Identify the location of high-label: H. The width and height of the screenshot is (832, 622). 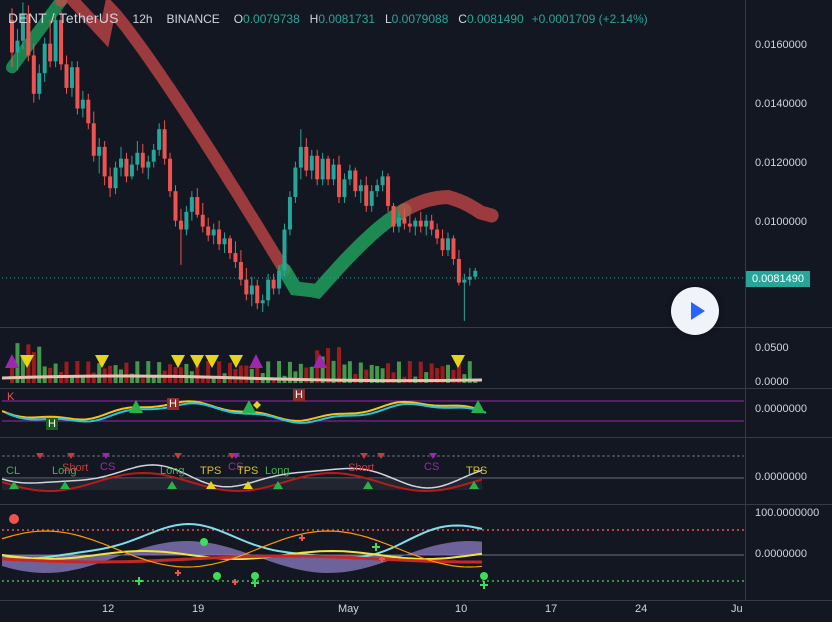
(314, 19).